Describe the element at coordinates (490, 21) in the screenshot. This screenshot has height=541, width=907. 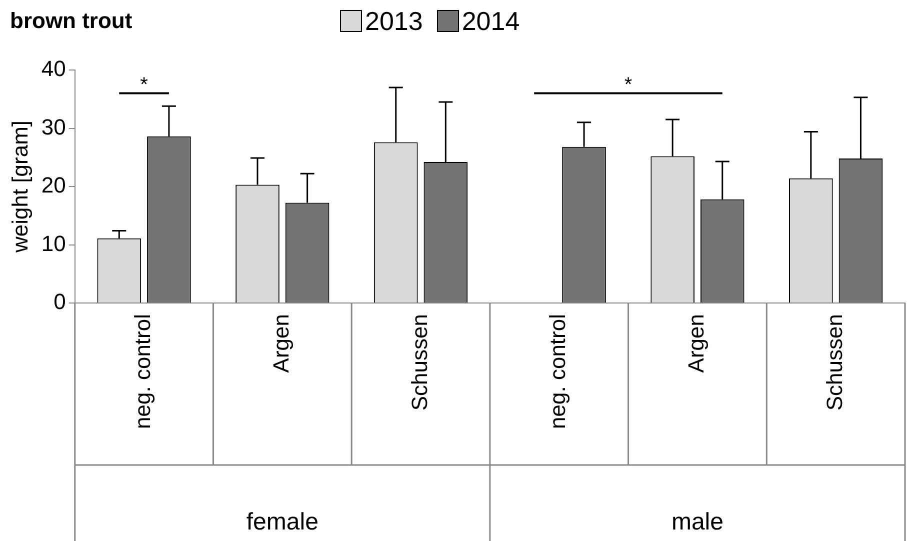
I see `legend-label: 2014` at that location.